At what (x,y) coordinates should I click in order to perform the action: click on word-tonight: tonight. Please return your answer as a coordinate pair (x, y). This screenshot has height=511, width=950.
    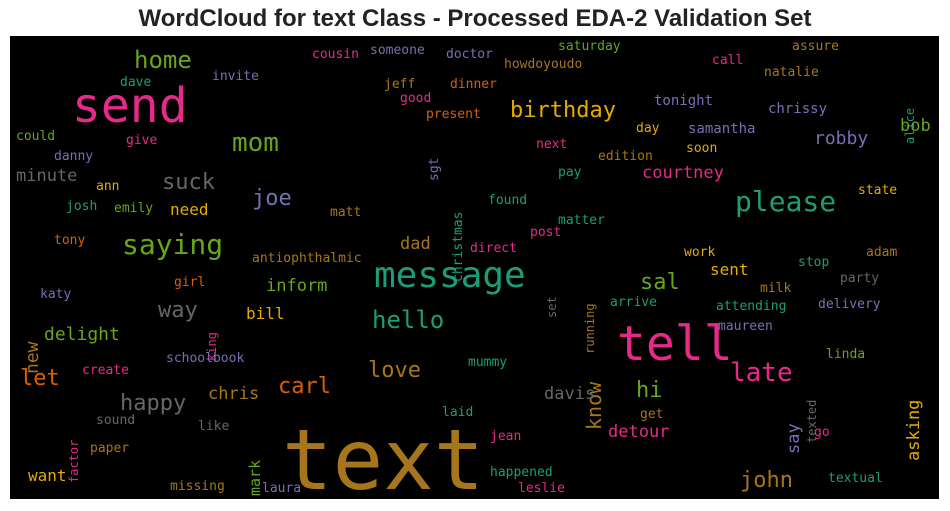
    Looking at the image, I should click on (684, 101).